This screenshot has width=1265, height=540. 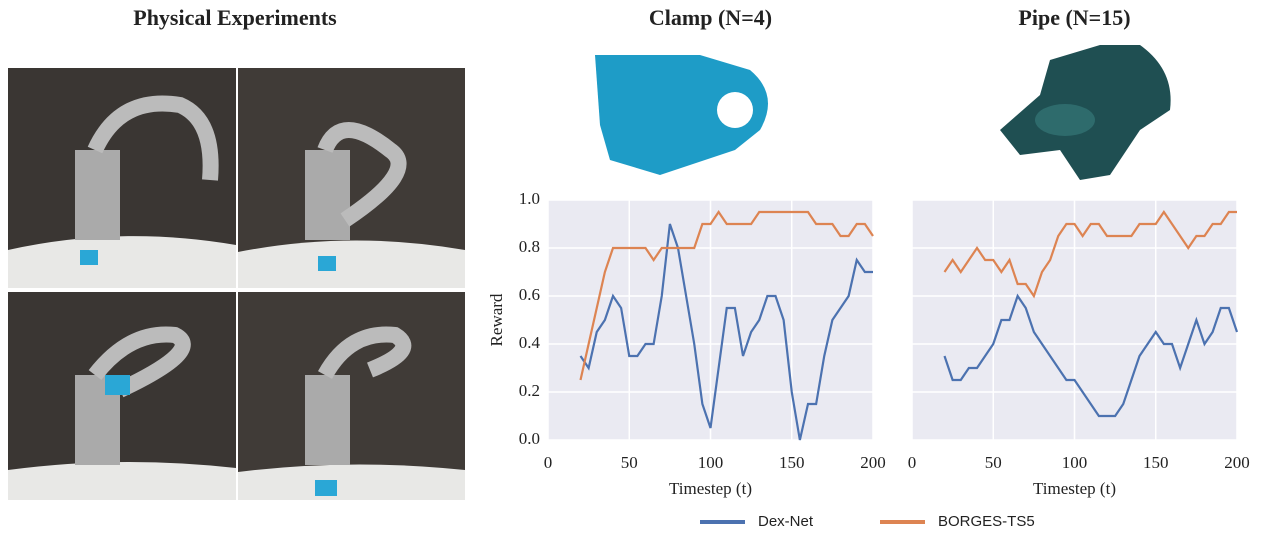 What do you see at coordinates (681, 115) in the screenshot?
I see `clamp-image` at bounding box center [681, 115].